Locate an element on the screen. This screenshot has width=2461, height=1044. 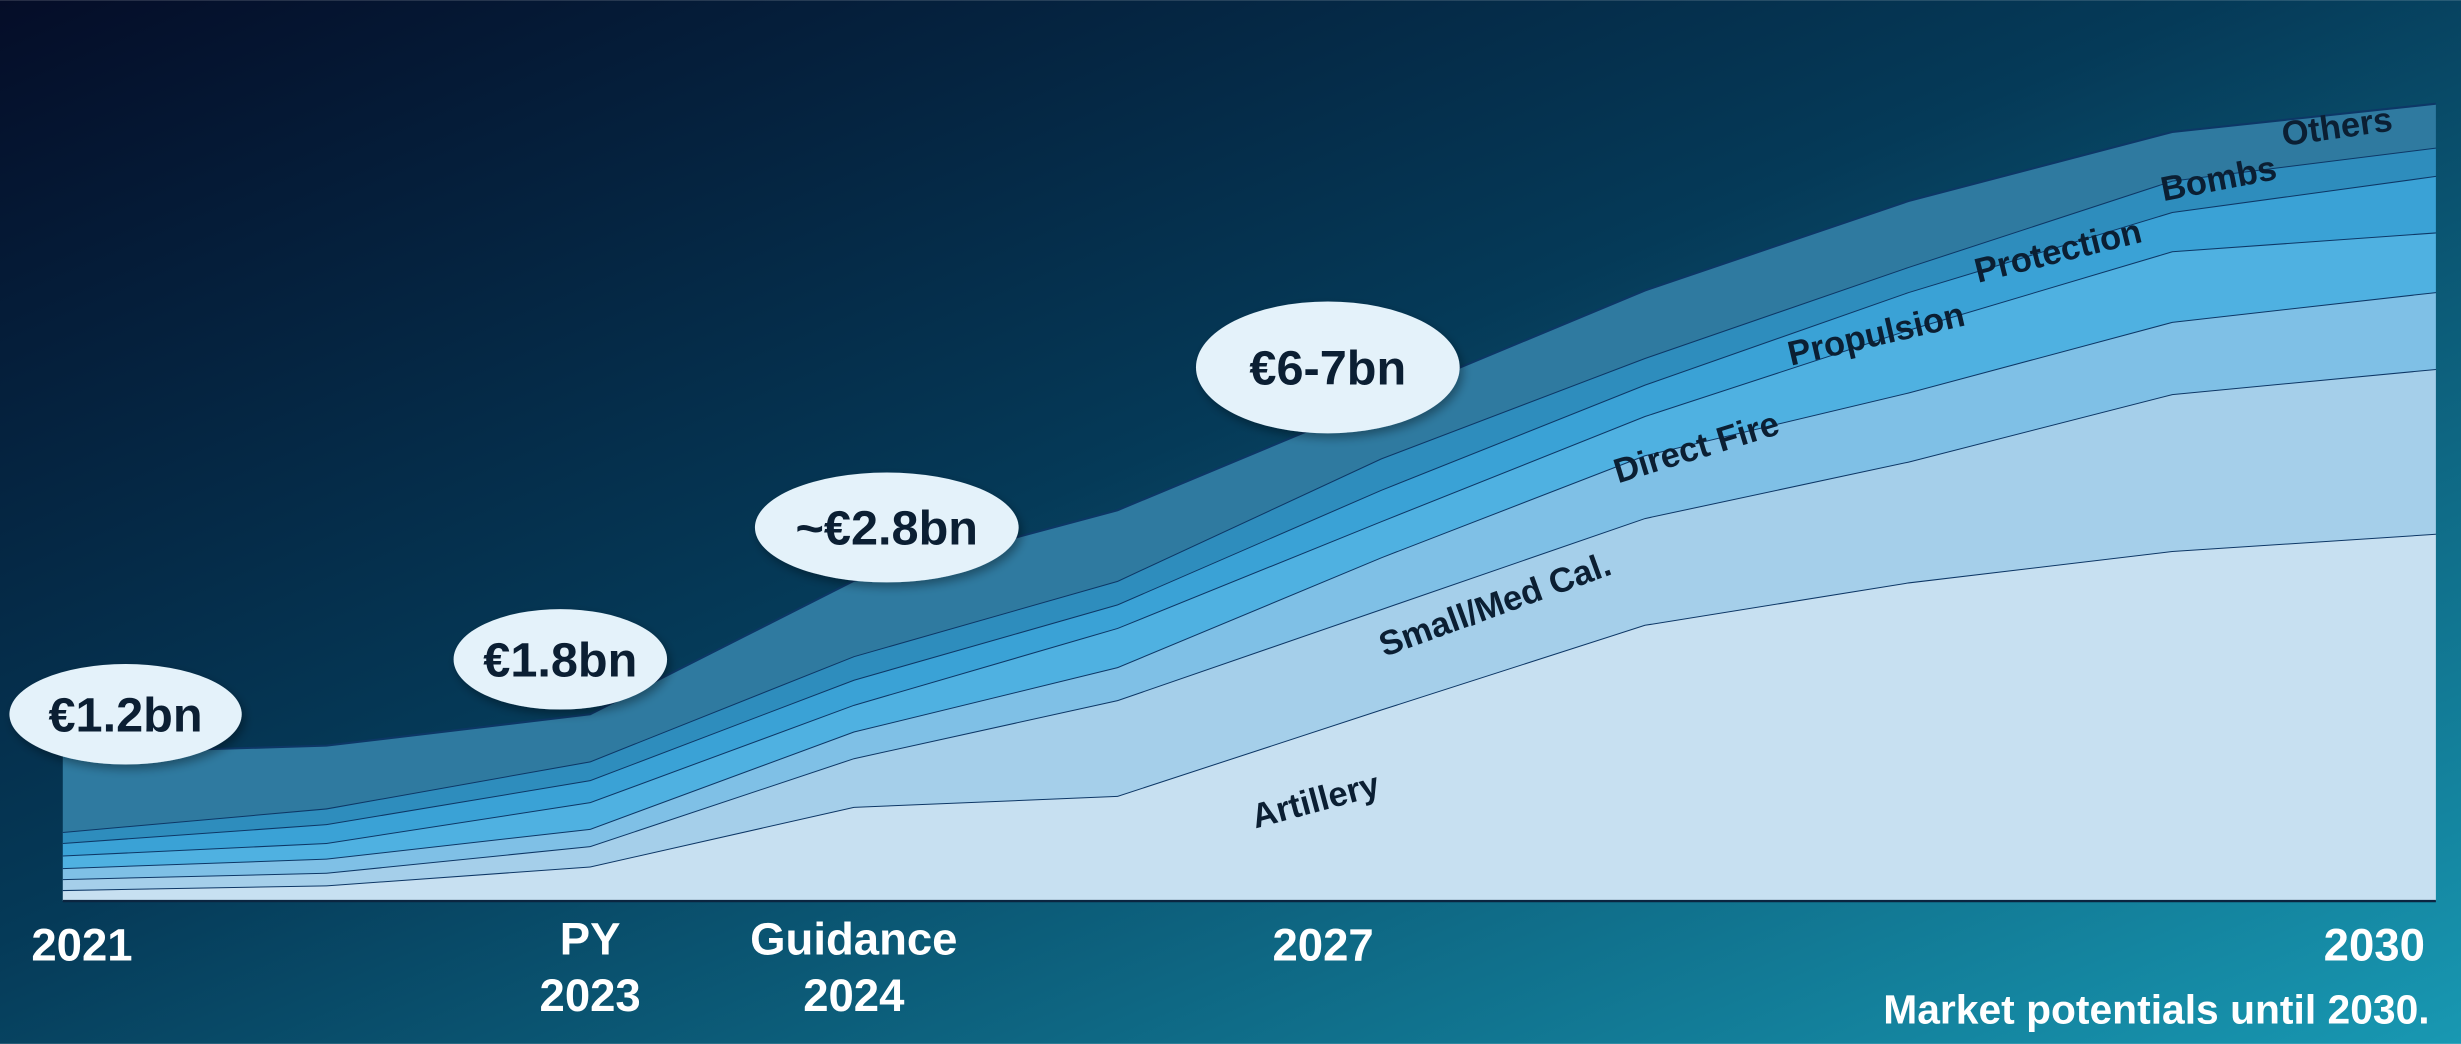
annotation: €6-7bn is located at coordinates (1327, 369).